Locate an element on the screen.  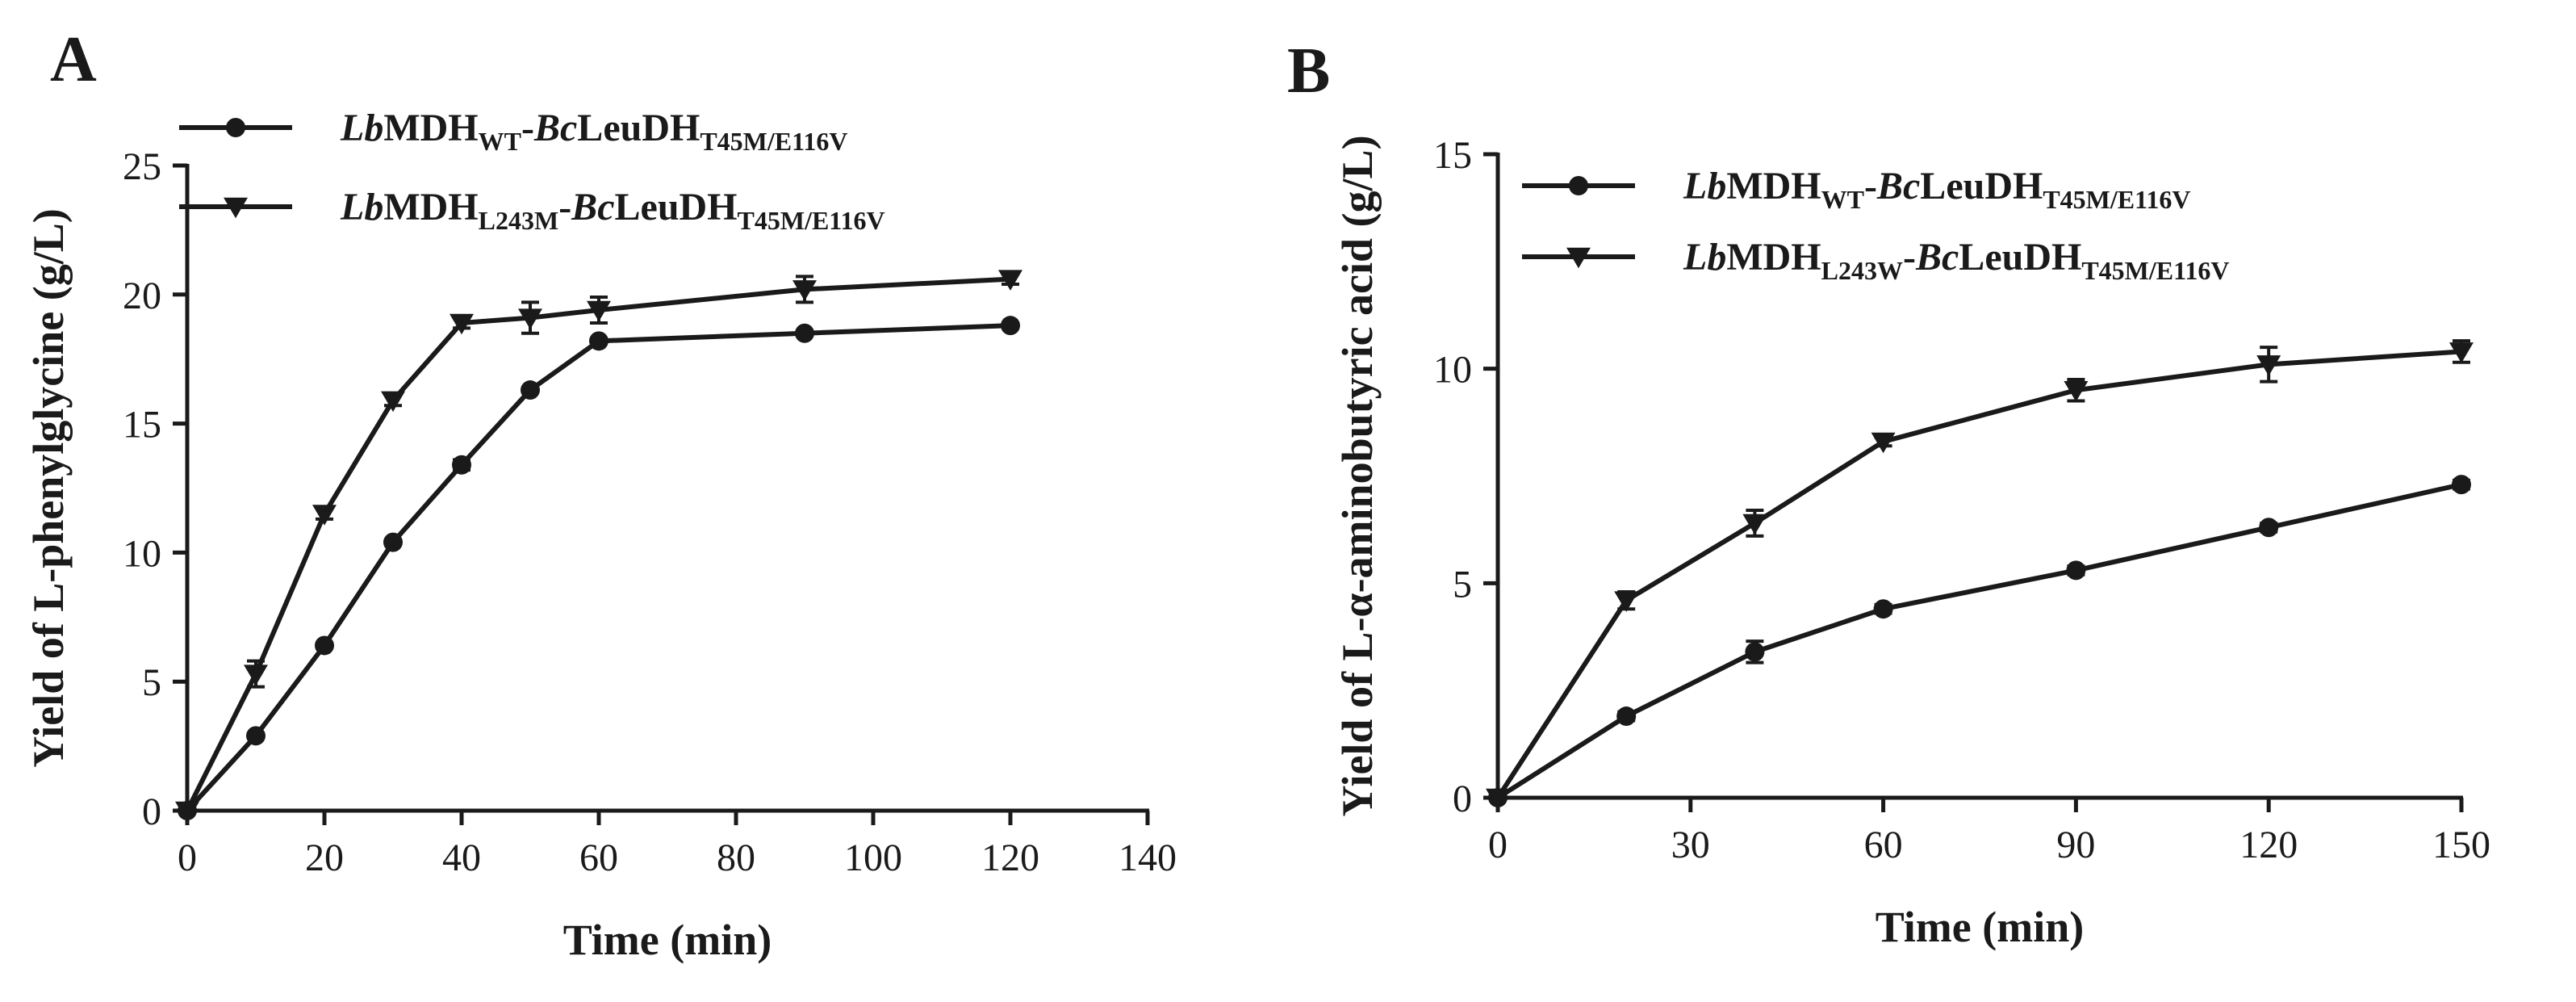
y-tick-label: 25 is located at coordinates (142, 166).